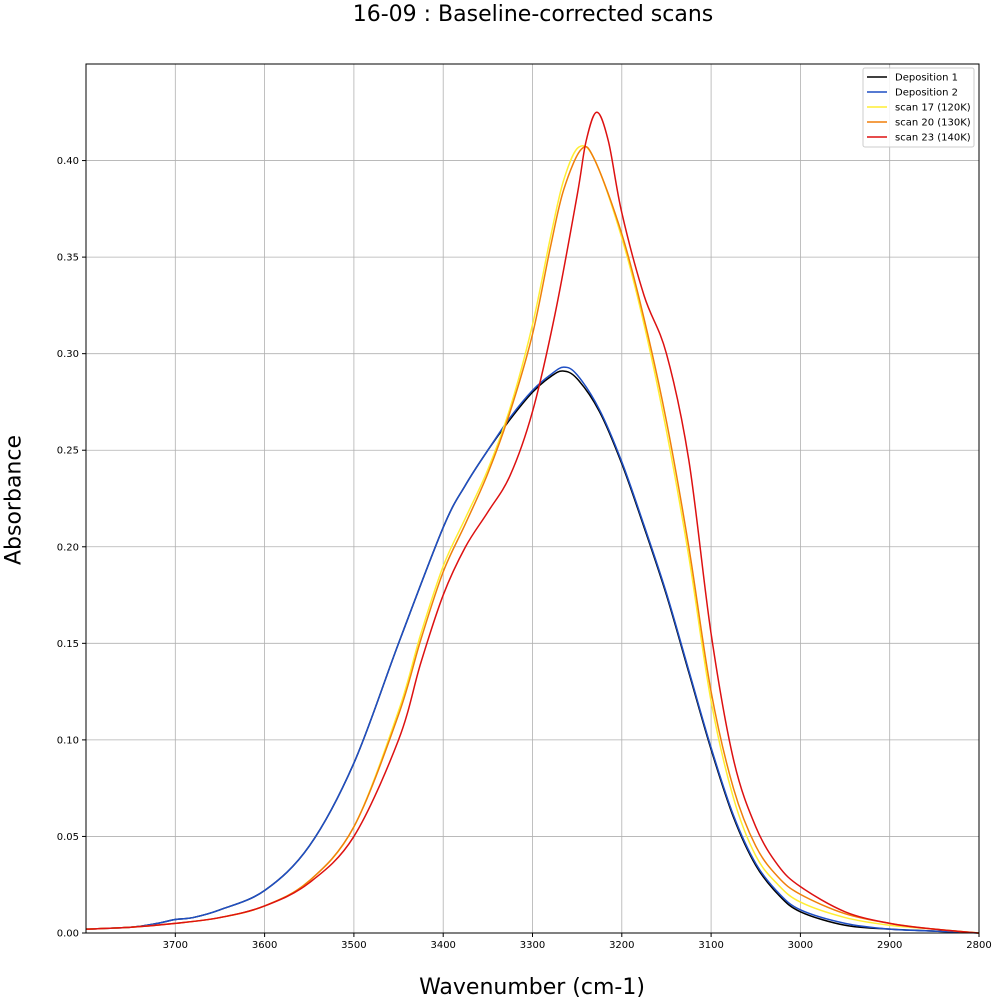 This screenshot has width=999, height=1007. What do you see at coordinates (175, 945) in the screenshot?
I see `x-tick-label: 3700` at bounding box center [175, 945].